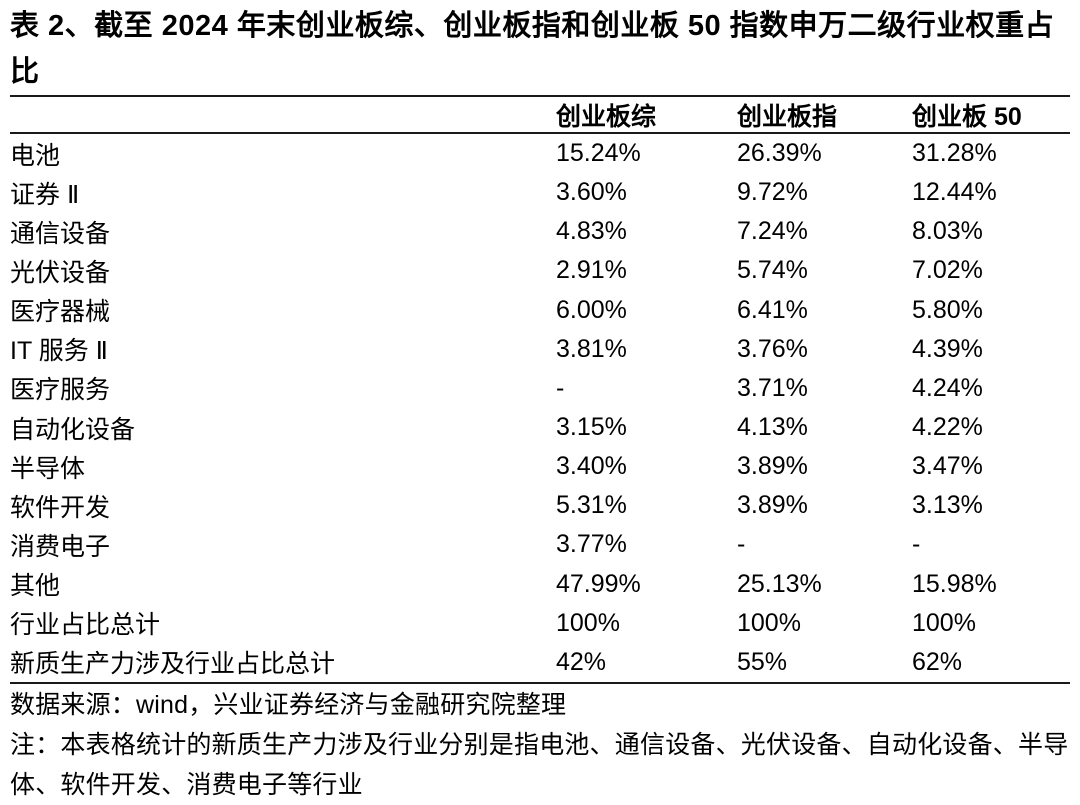 Image resolution: width=1080 pixels, height=805 pixels. I want to click on cell-value: 2.91%, so click(591, 270).